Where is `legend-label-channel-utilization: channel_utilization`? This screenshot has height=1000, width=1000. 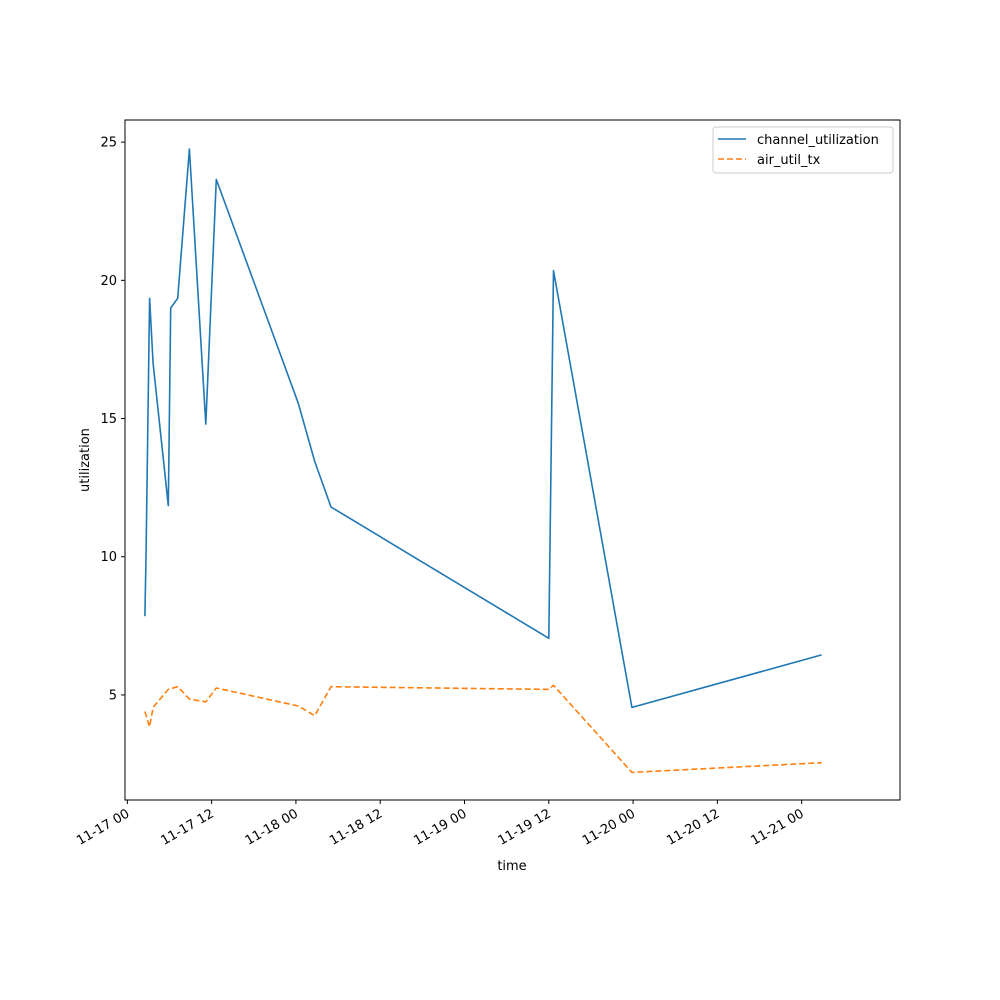
legend-label-channel-utilization: channel_utilization is located at coordinates (818, 140).